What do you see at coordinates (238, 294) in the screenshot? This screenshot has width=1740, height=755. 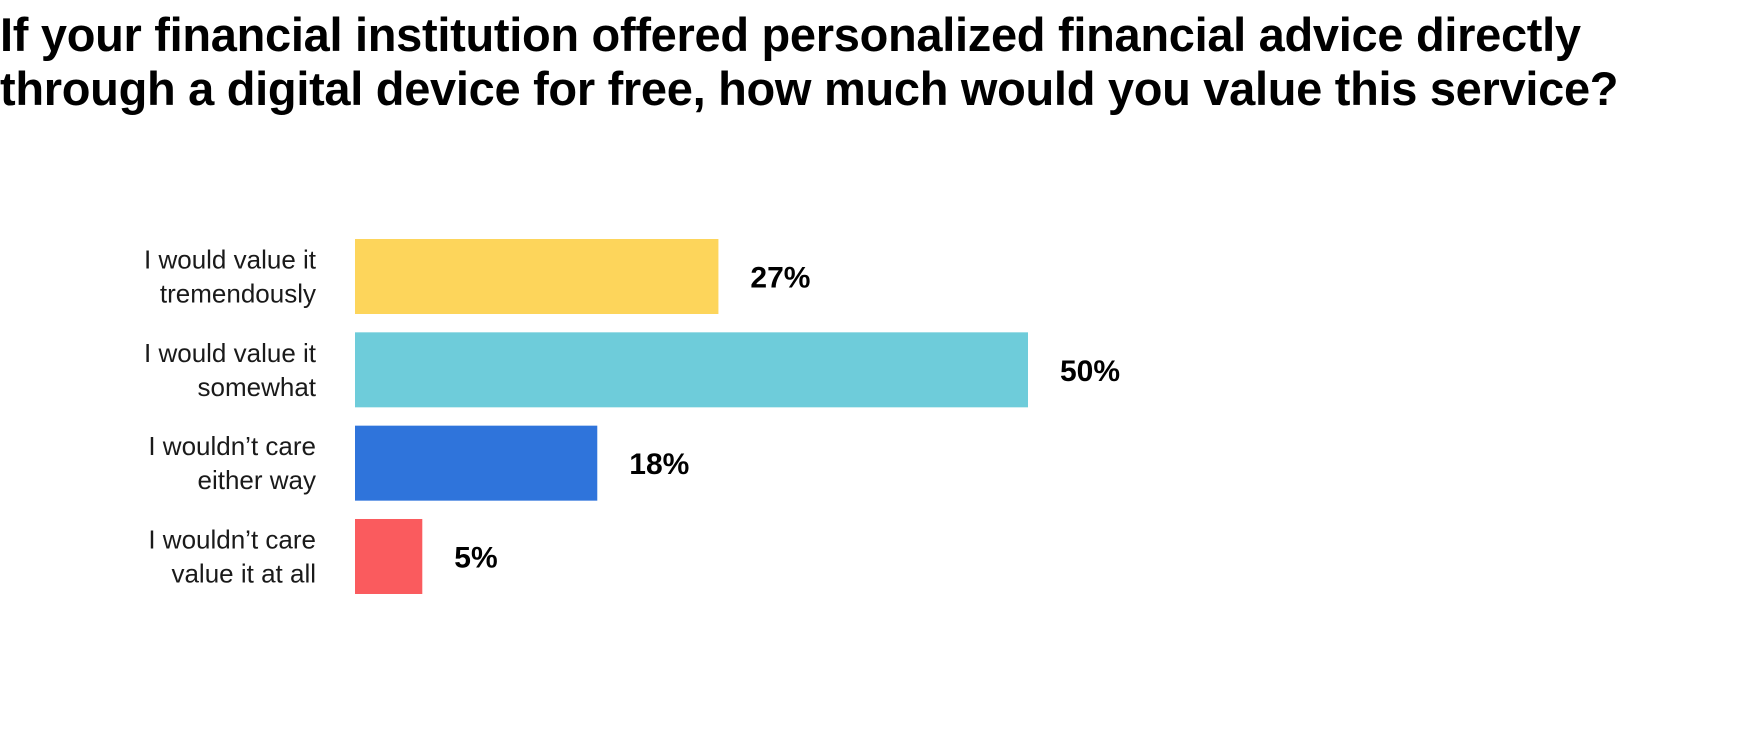 I see `category-label-line: tremendously` at bounding box center [238, 294].